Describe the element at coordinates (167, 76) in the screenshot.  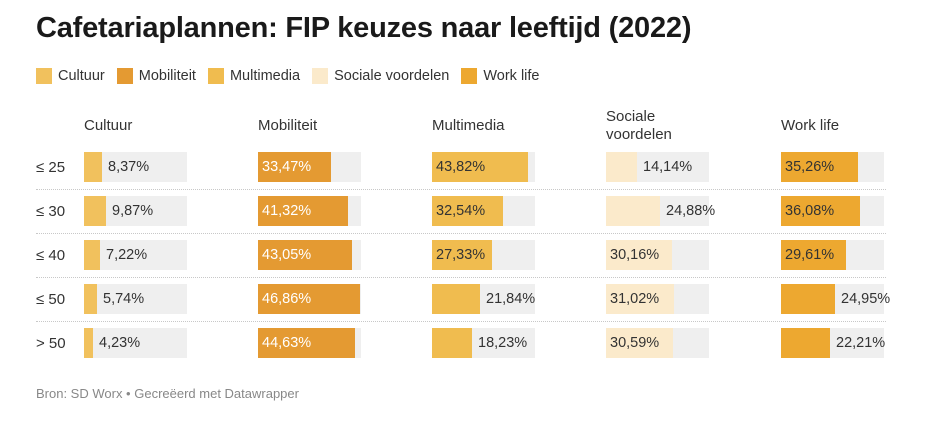
I see `legend-label-mobiliteit: Mobiliteit` at that location.